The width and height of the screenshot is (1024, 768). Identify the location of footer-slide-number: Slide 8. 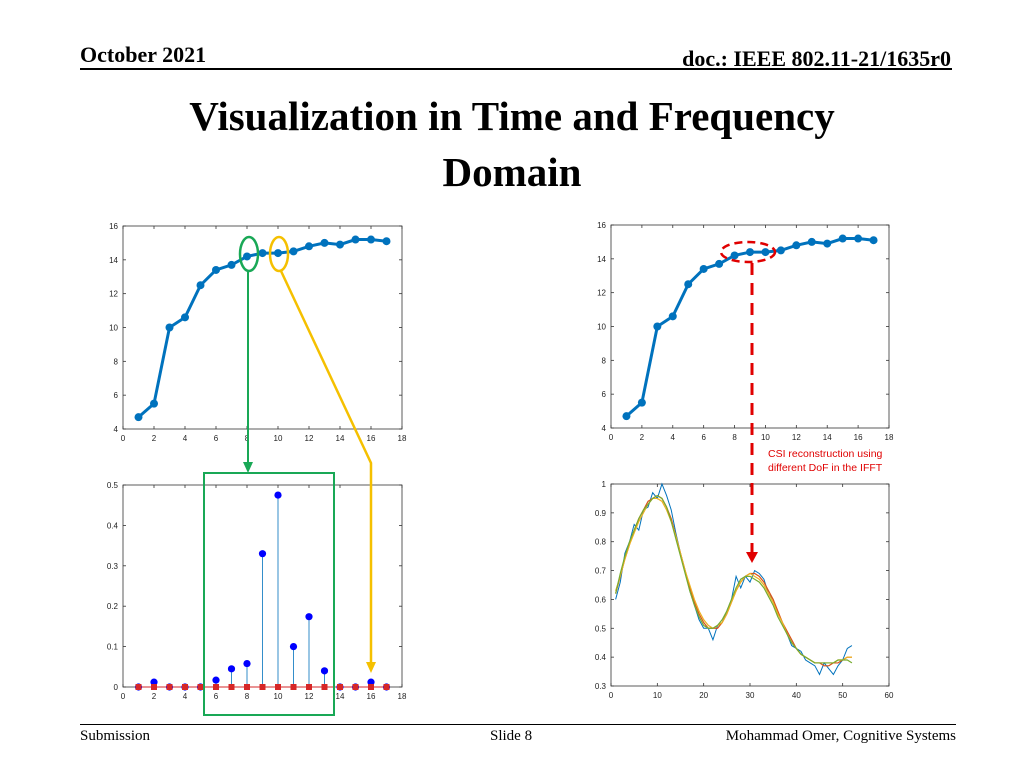
(511, 736).